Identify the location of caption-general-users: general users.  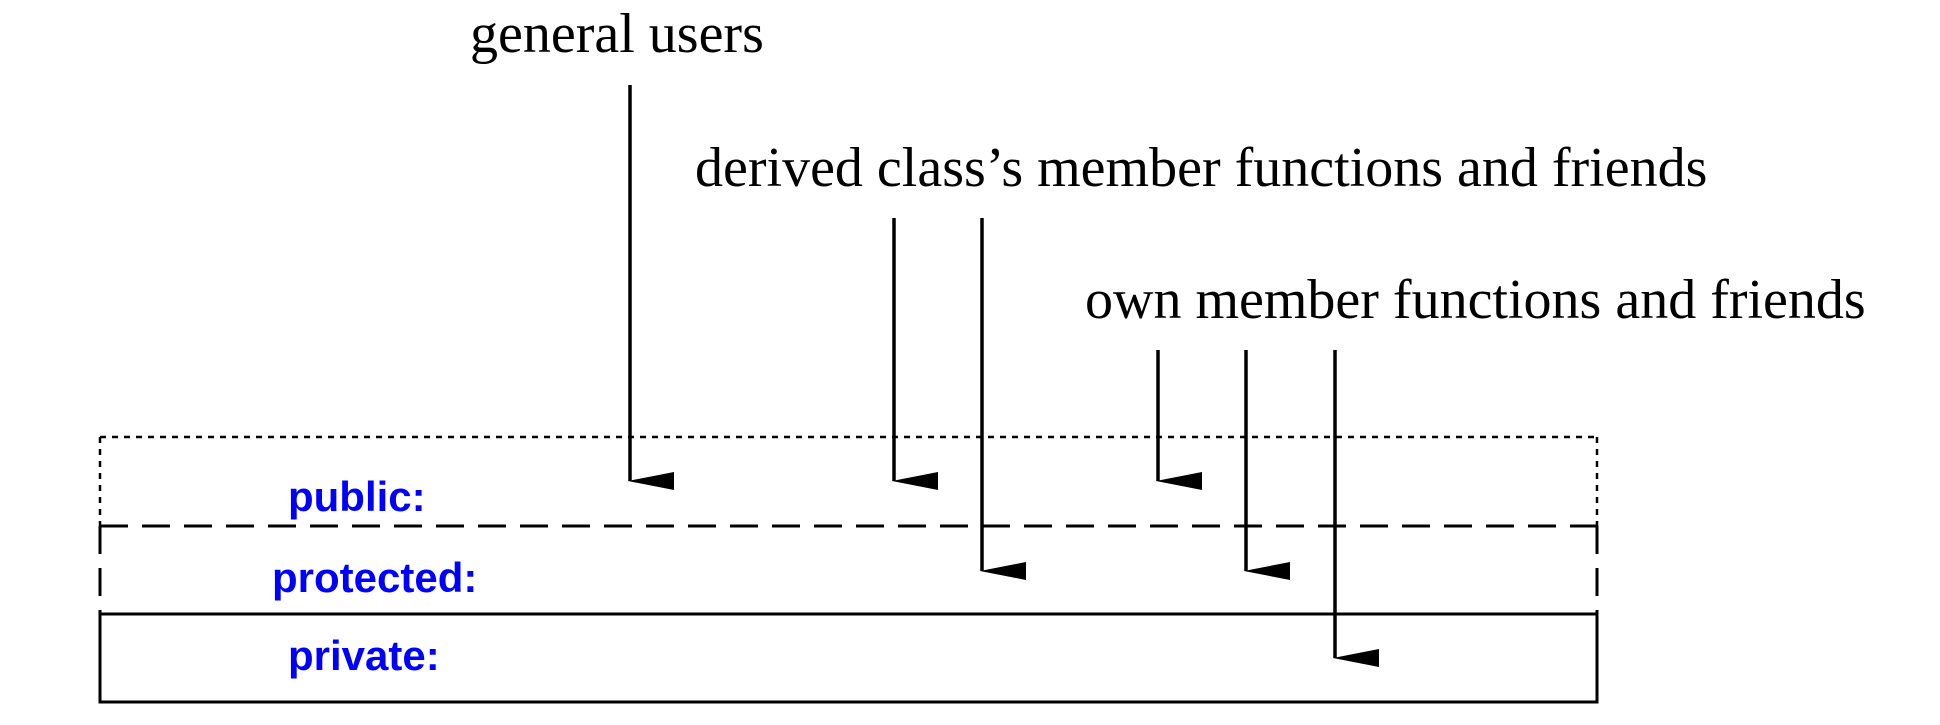
(617, 34).